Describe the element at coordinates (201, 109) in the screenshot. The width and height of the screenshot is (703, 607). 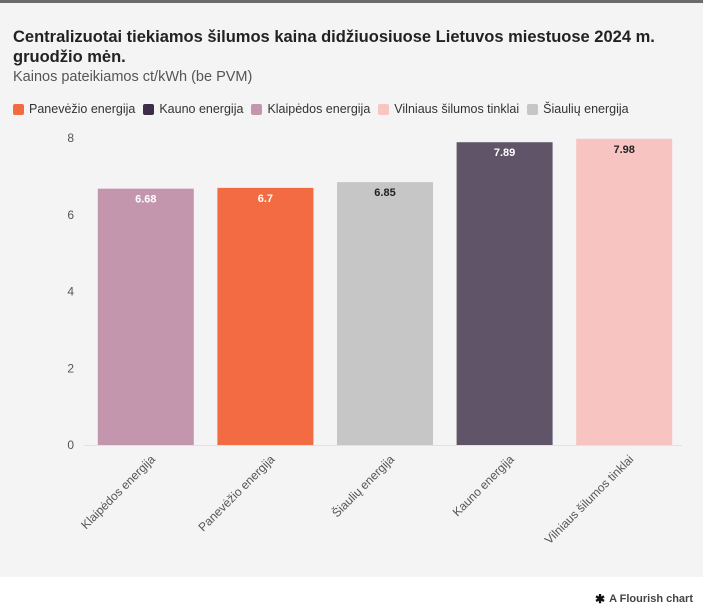
I see `legend-label: Kauno energija` at that location.